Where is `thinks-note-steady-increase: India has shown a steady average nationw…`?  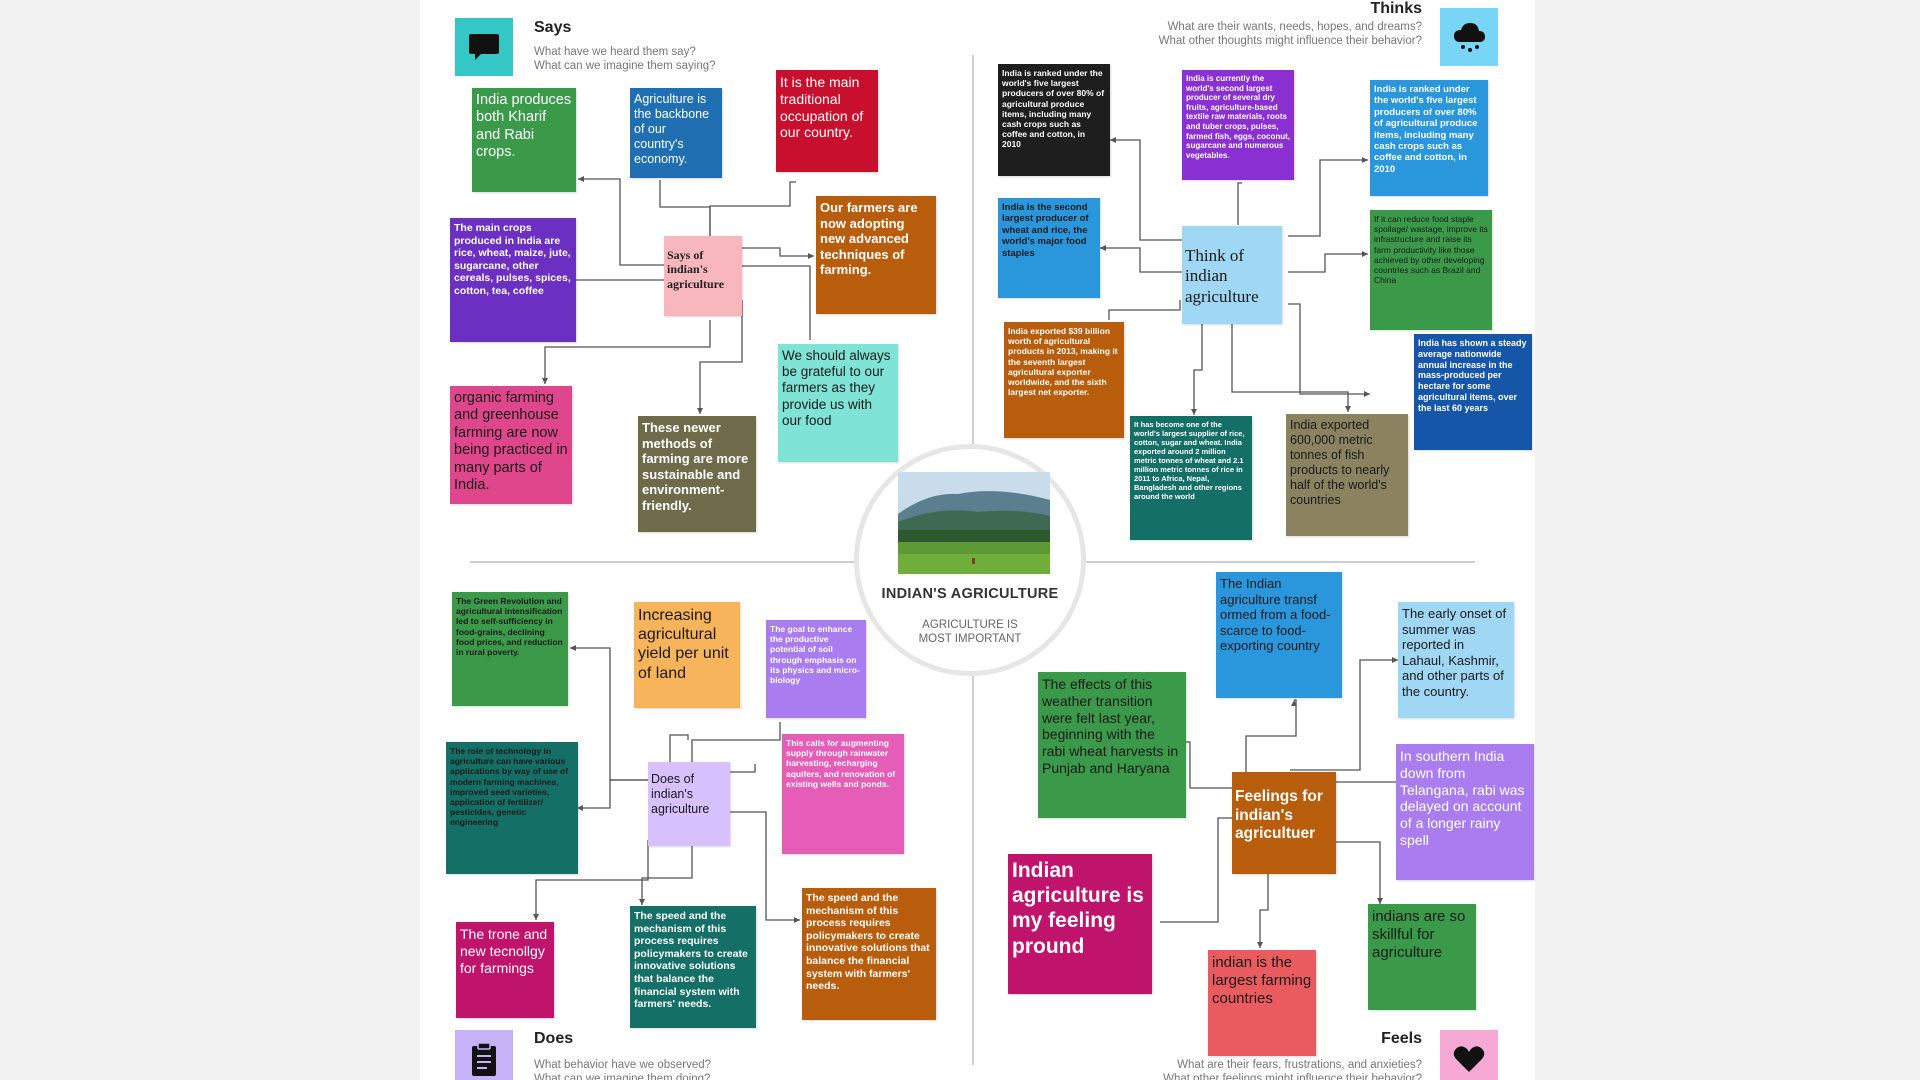 thinks-note-steady-increase: India has shown a steady average nationw… is located at coordinates (1473, 392).